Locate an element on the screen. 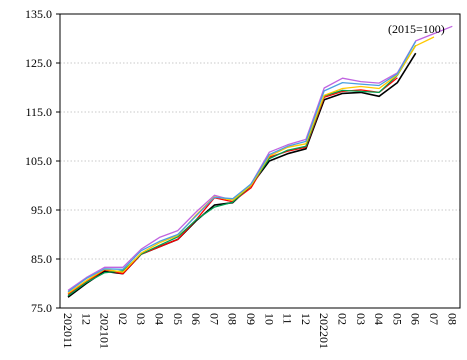  x-tick-label: 202011 is located at coordinates (68, 331).